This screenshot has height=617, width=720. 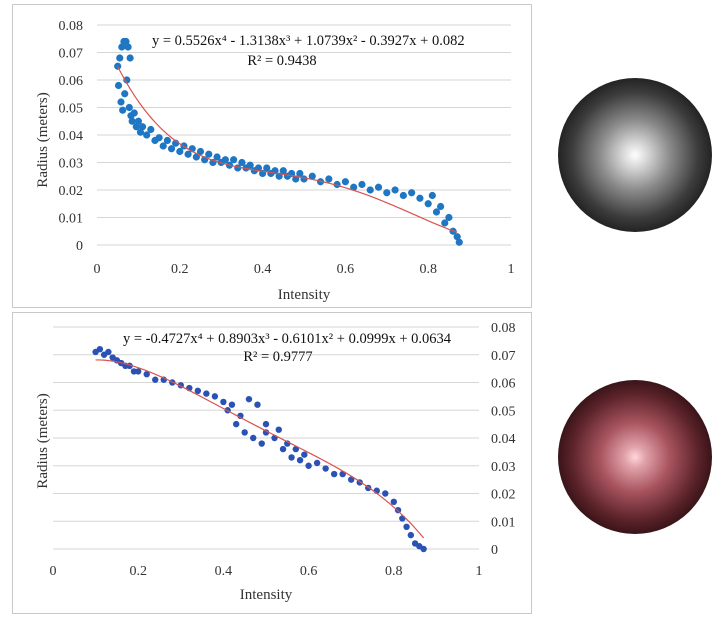 What do you see at coordinates (503, 328) in the screenshot?
I see `y-tick-label: 0.08` at bounding box center [503, 328].